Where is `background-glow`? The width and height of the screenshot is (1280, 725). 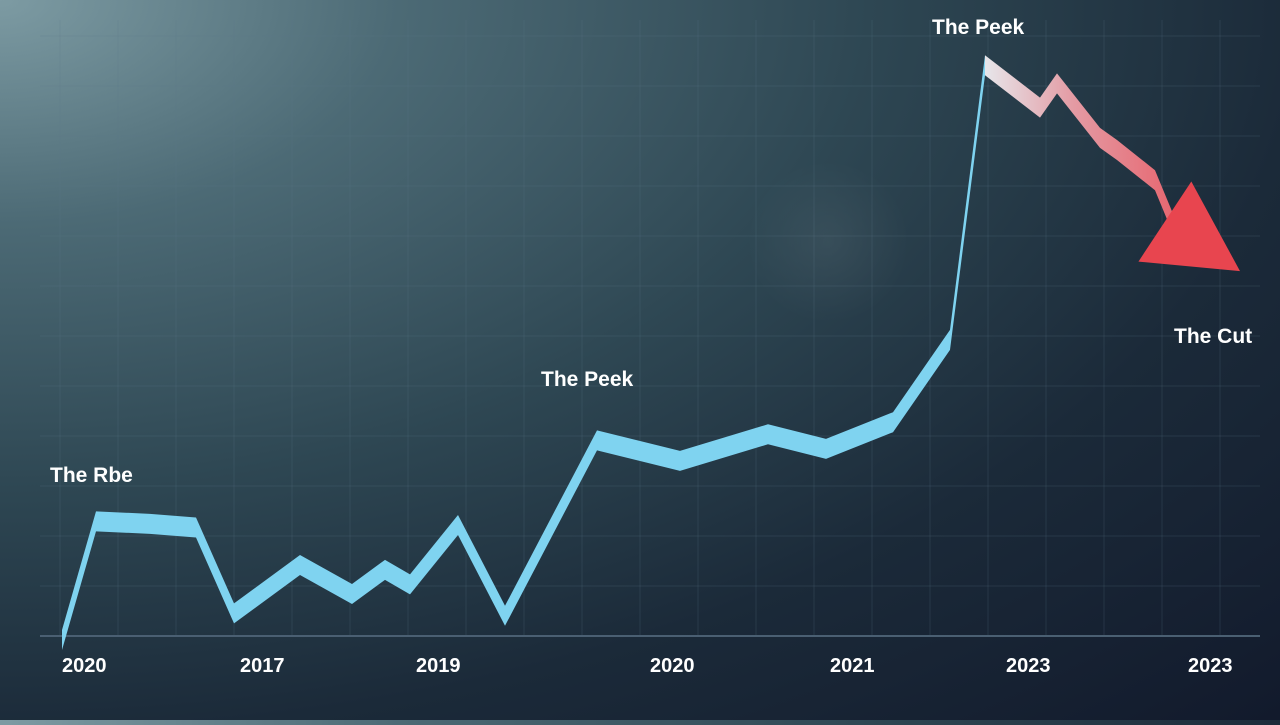 background-glow is located at coordinates (828, 242).